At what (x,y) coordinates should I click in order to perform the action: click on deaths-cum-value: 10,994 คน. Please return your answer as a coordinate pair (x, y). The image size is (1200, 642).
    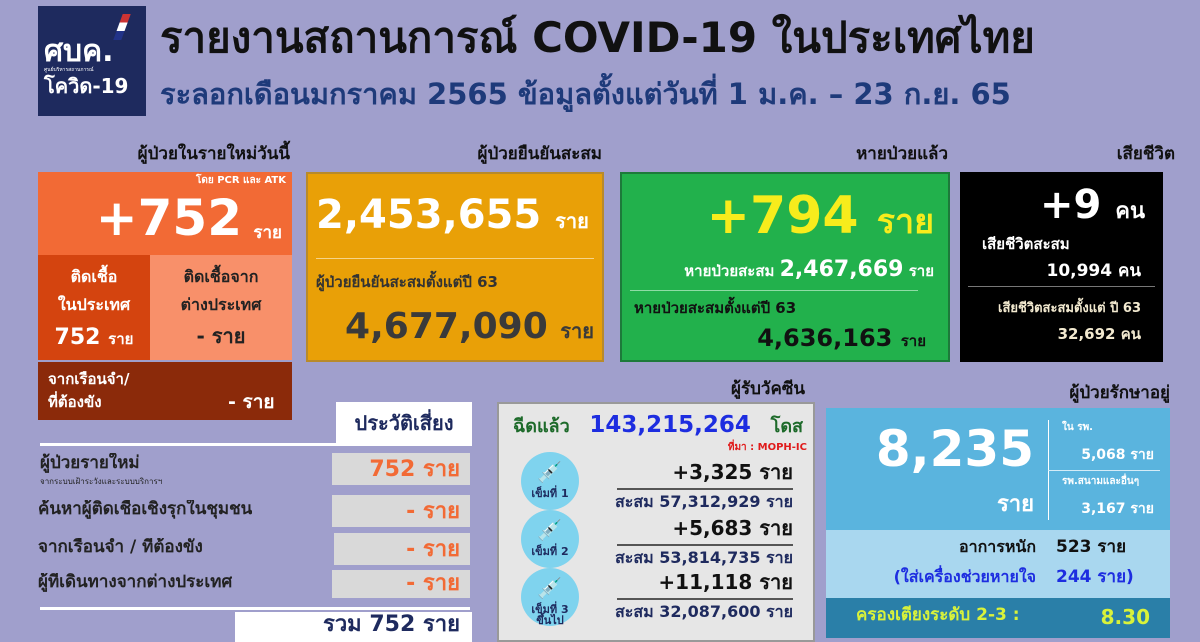
    Looking at the image, I should click on (1093, 271).